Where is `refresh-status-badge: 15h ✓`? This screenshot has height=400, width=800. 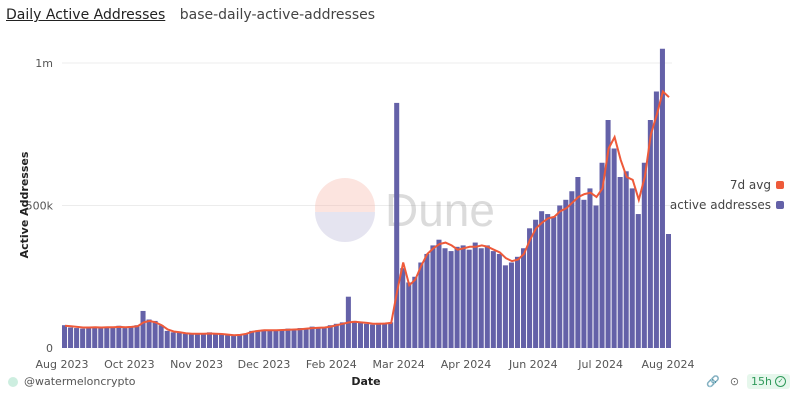
refresh-status-badge: 15h ✓ is located at coordinates (768, 381).